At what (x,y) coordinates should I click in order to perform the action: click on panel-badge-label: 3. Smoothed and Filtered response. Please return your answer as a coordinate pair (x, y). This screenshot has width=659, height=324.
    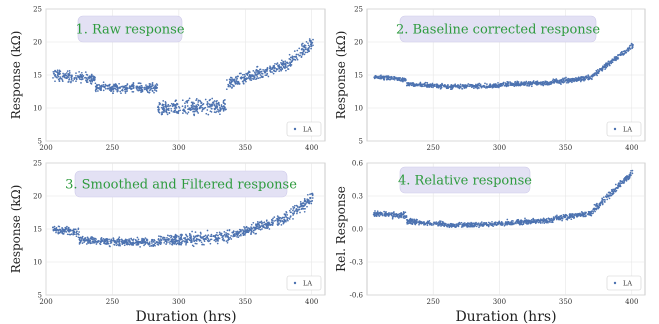
    Looking at the image, I should click on (181, 185).